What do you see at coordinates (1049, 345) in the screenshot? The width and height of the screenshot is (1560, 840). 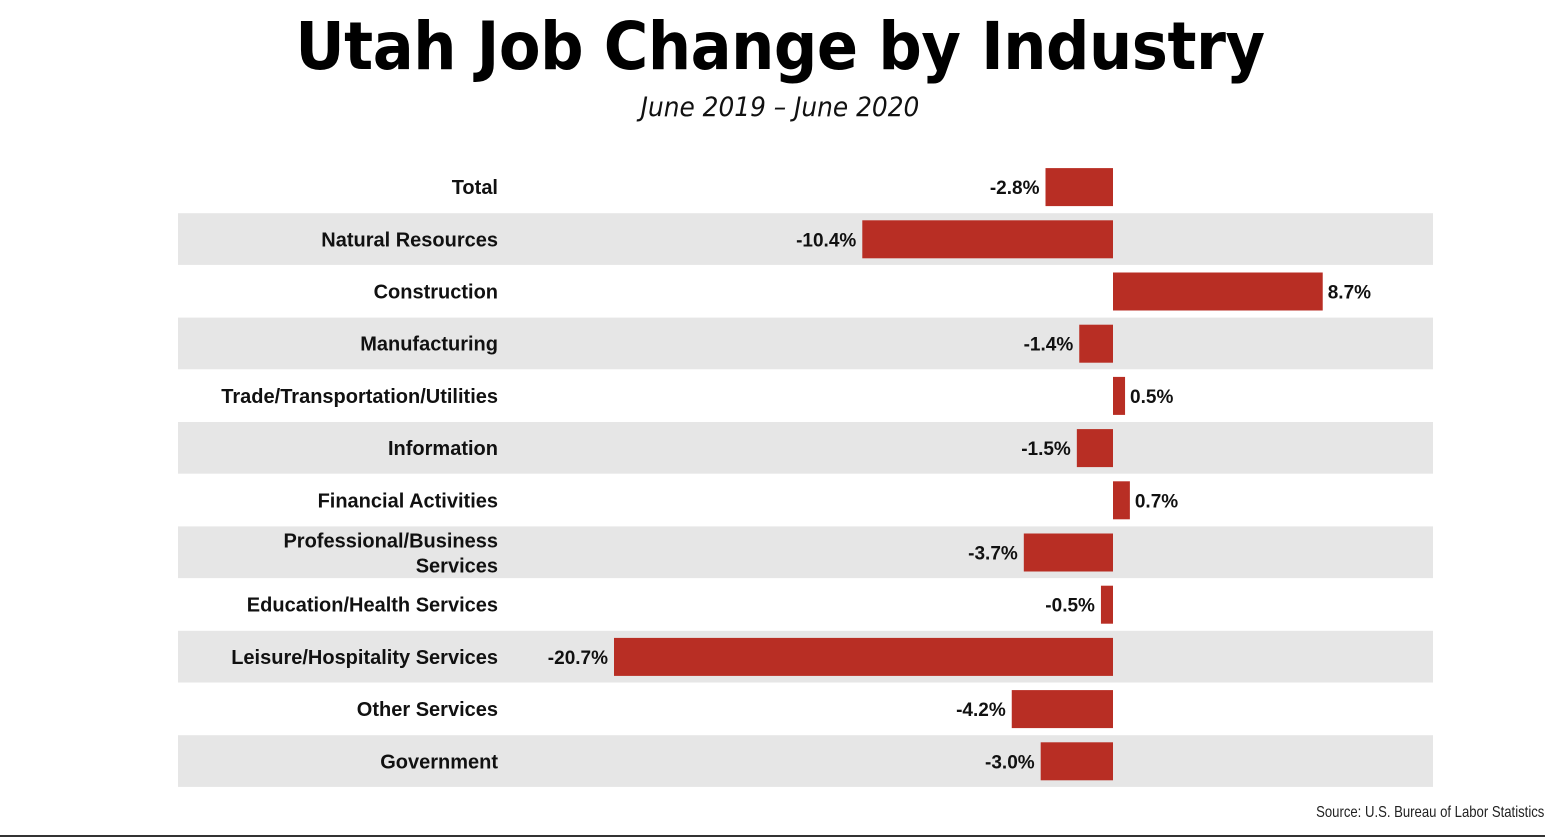 I see `data-label: -1.4%` at bounding box center [1049, 345].